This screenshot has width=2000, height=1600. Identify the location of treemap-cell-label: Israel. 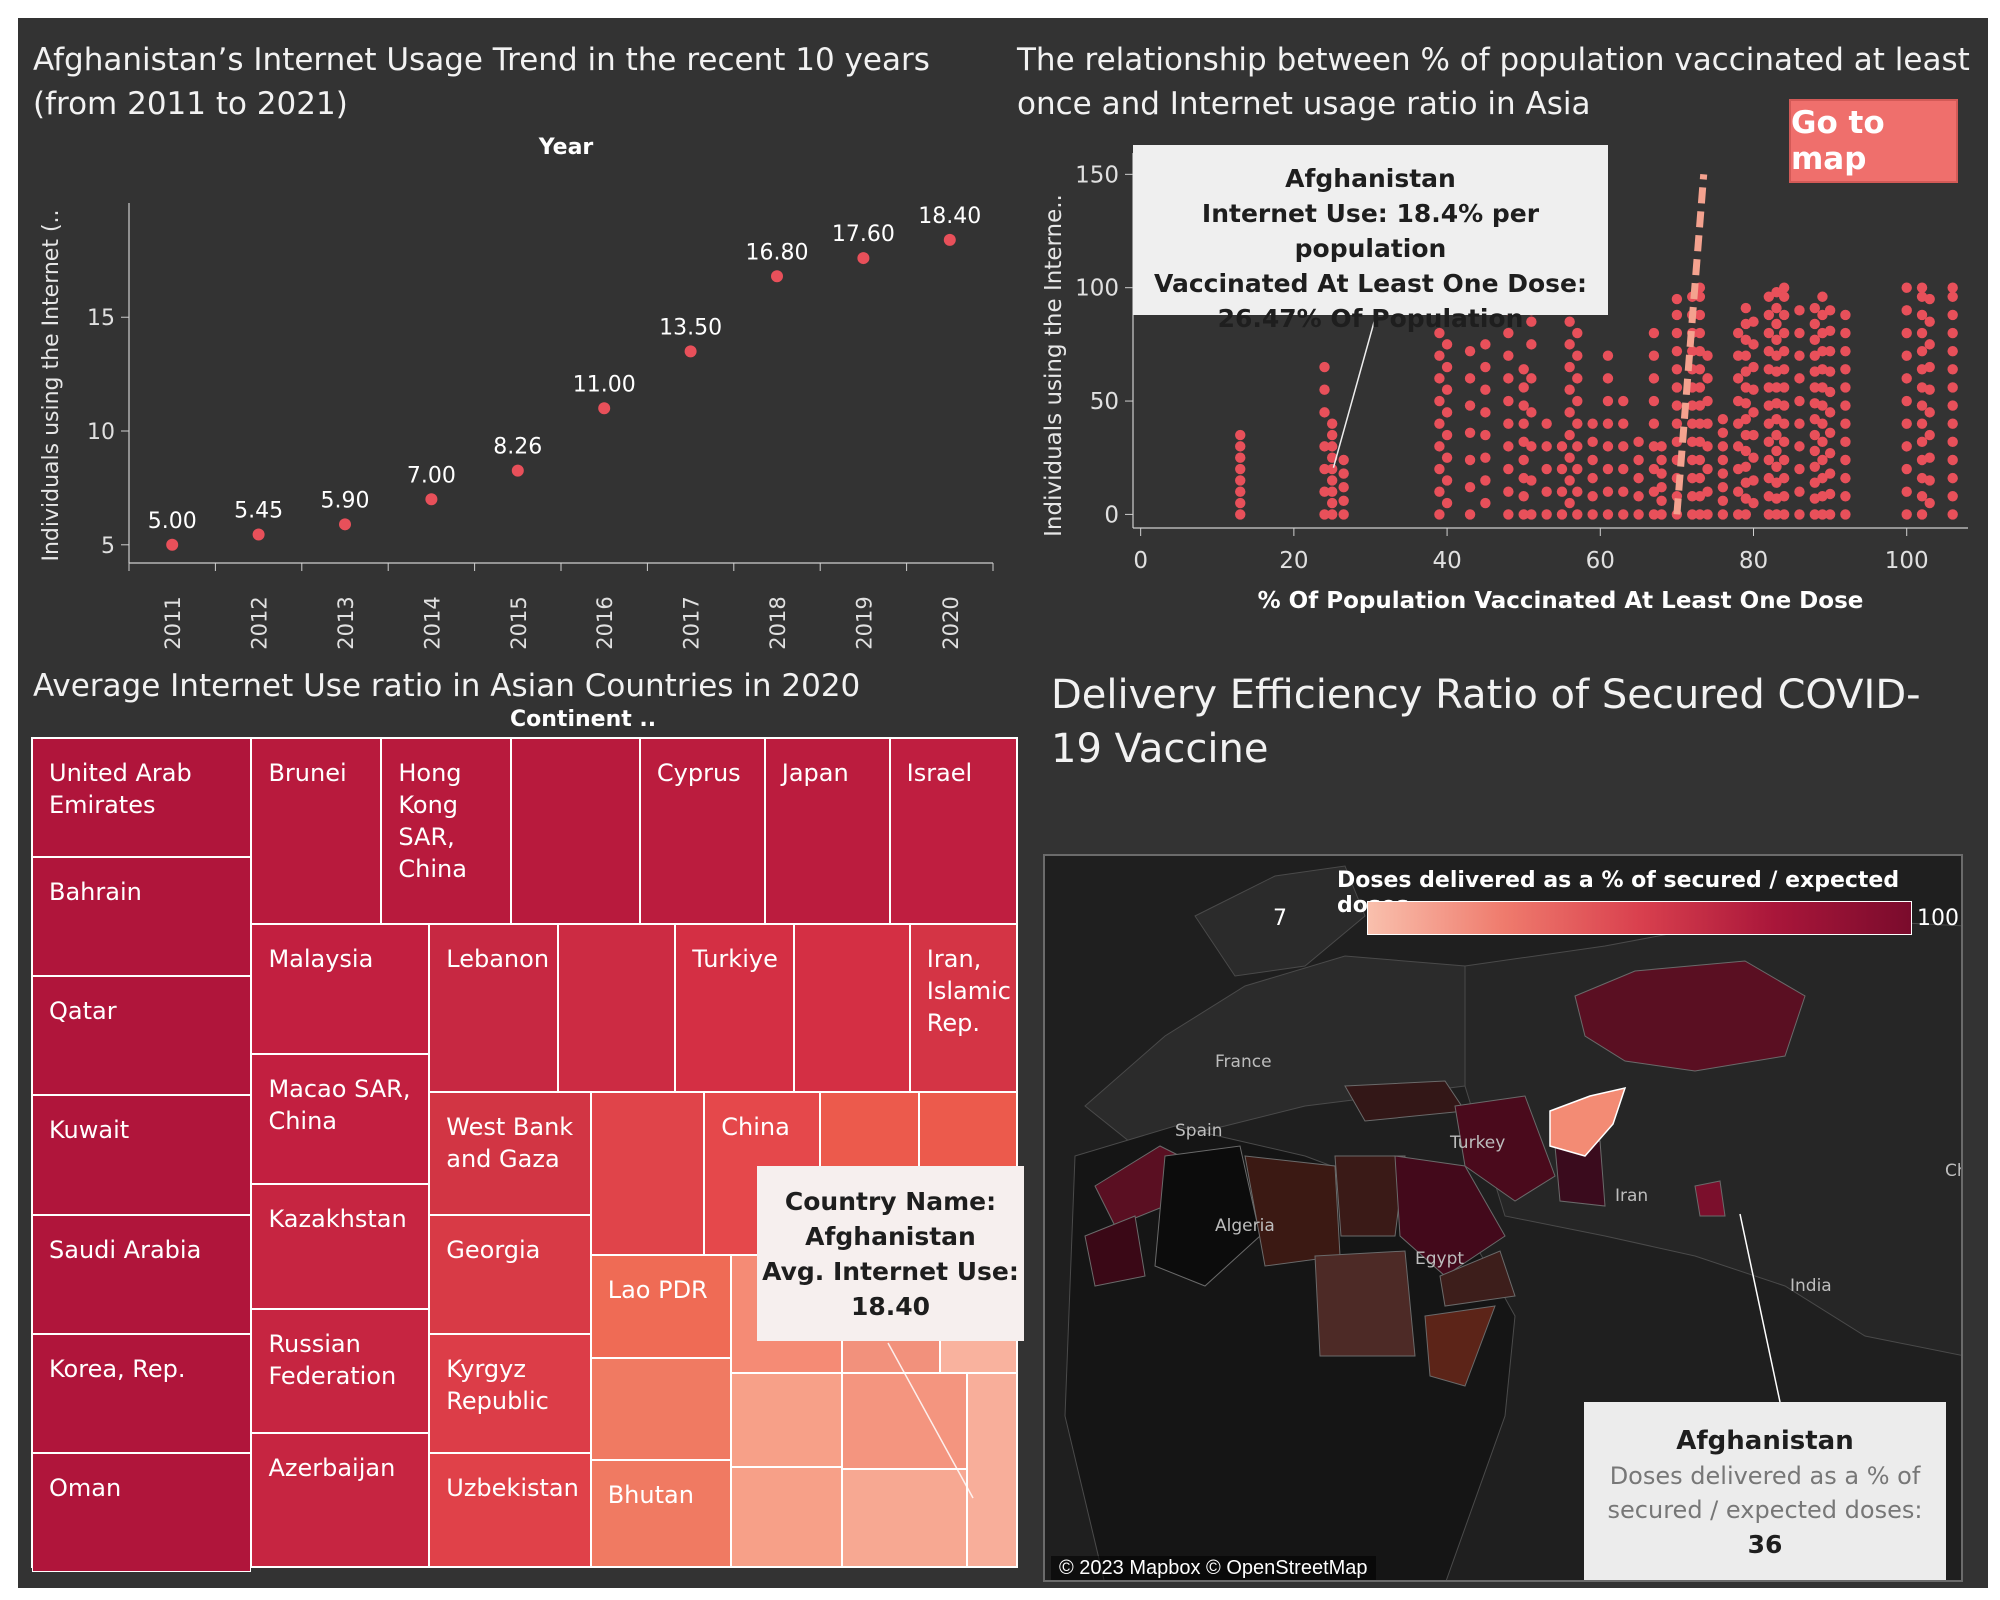
(939, 773).